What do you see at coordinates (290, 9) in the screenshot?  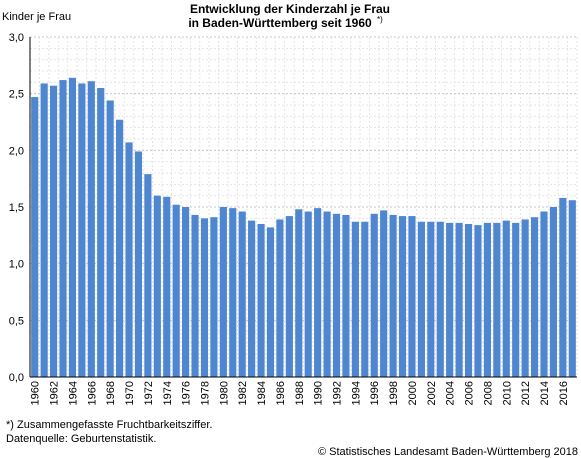 I see `chart-title: Entwicklung der Kinderzahl je Frau` at bounding box center [290, 9].